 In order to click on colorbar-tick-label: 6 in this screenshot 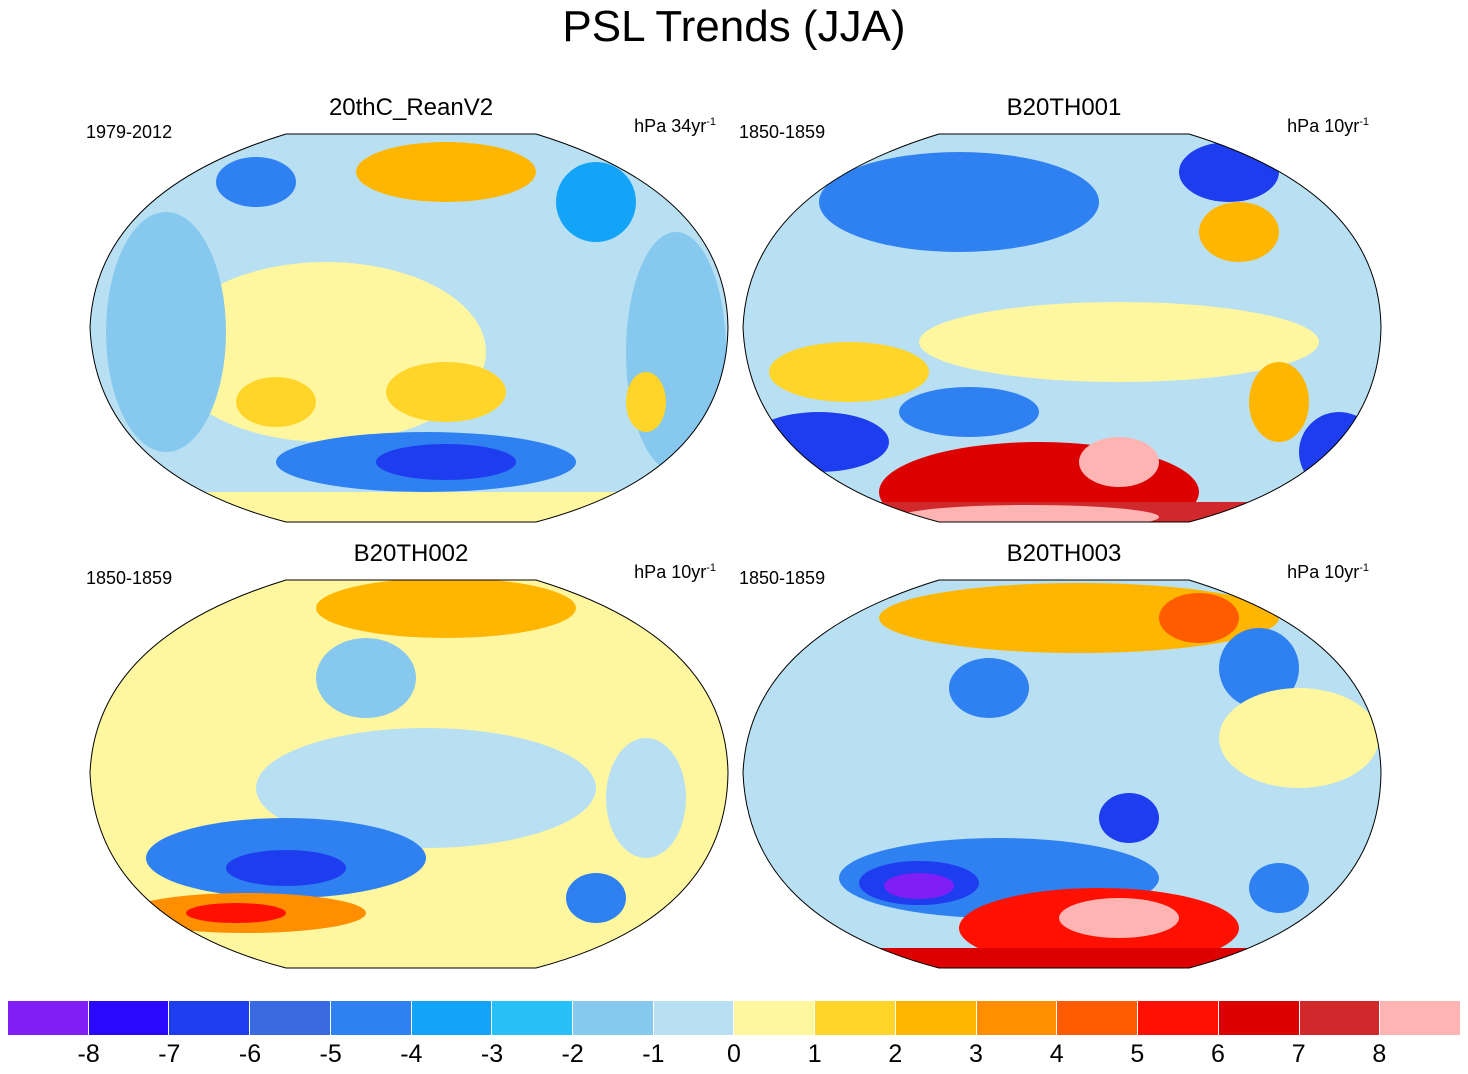, I will do `click(1218, 1054)`.